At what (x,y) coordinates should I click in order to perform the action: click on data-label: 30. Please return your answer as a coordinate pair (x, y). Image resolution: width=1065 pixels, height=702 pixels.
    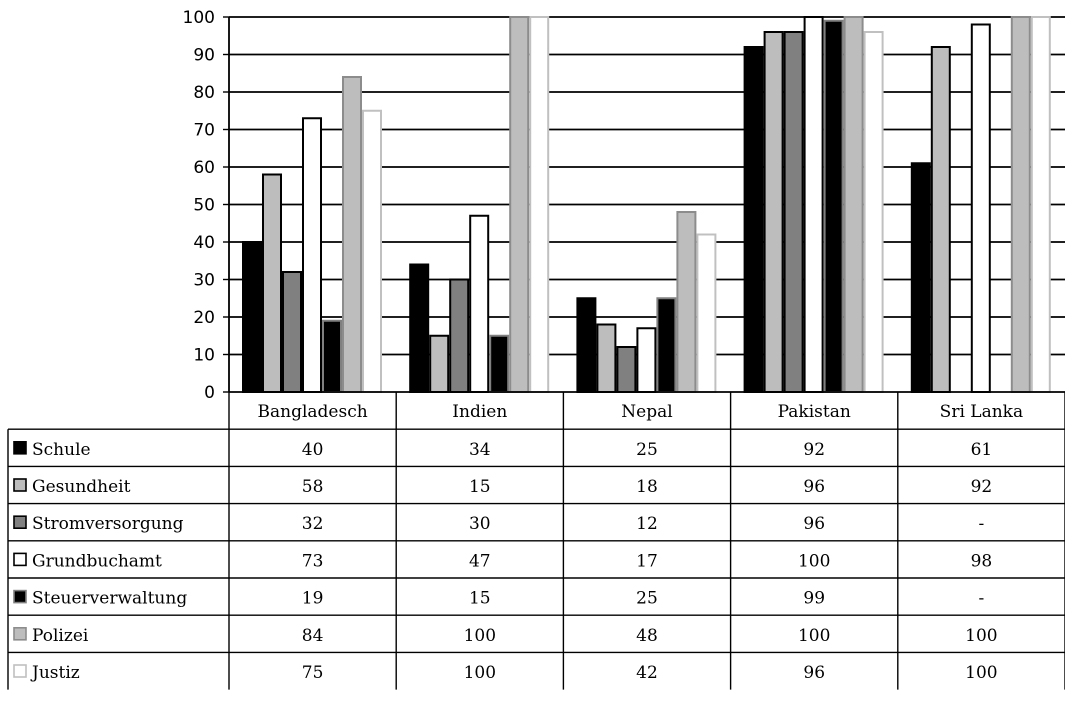
    Looking at the image, I should click on (480, 524).